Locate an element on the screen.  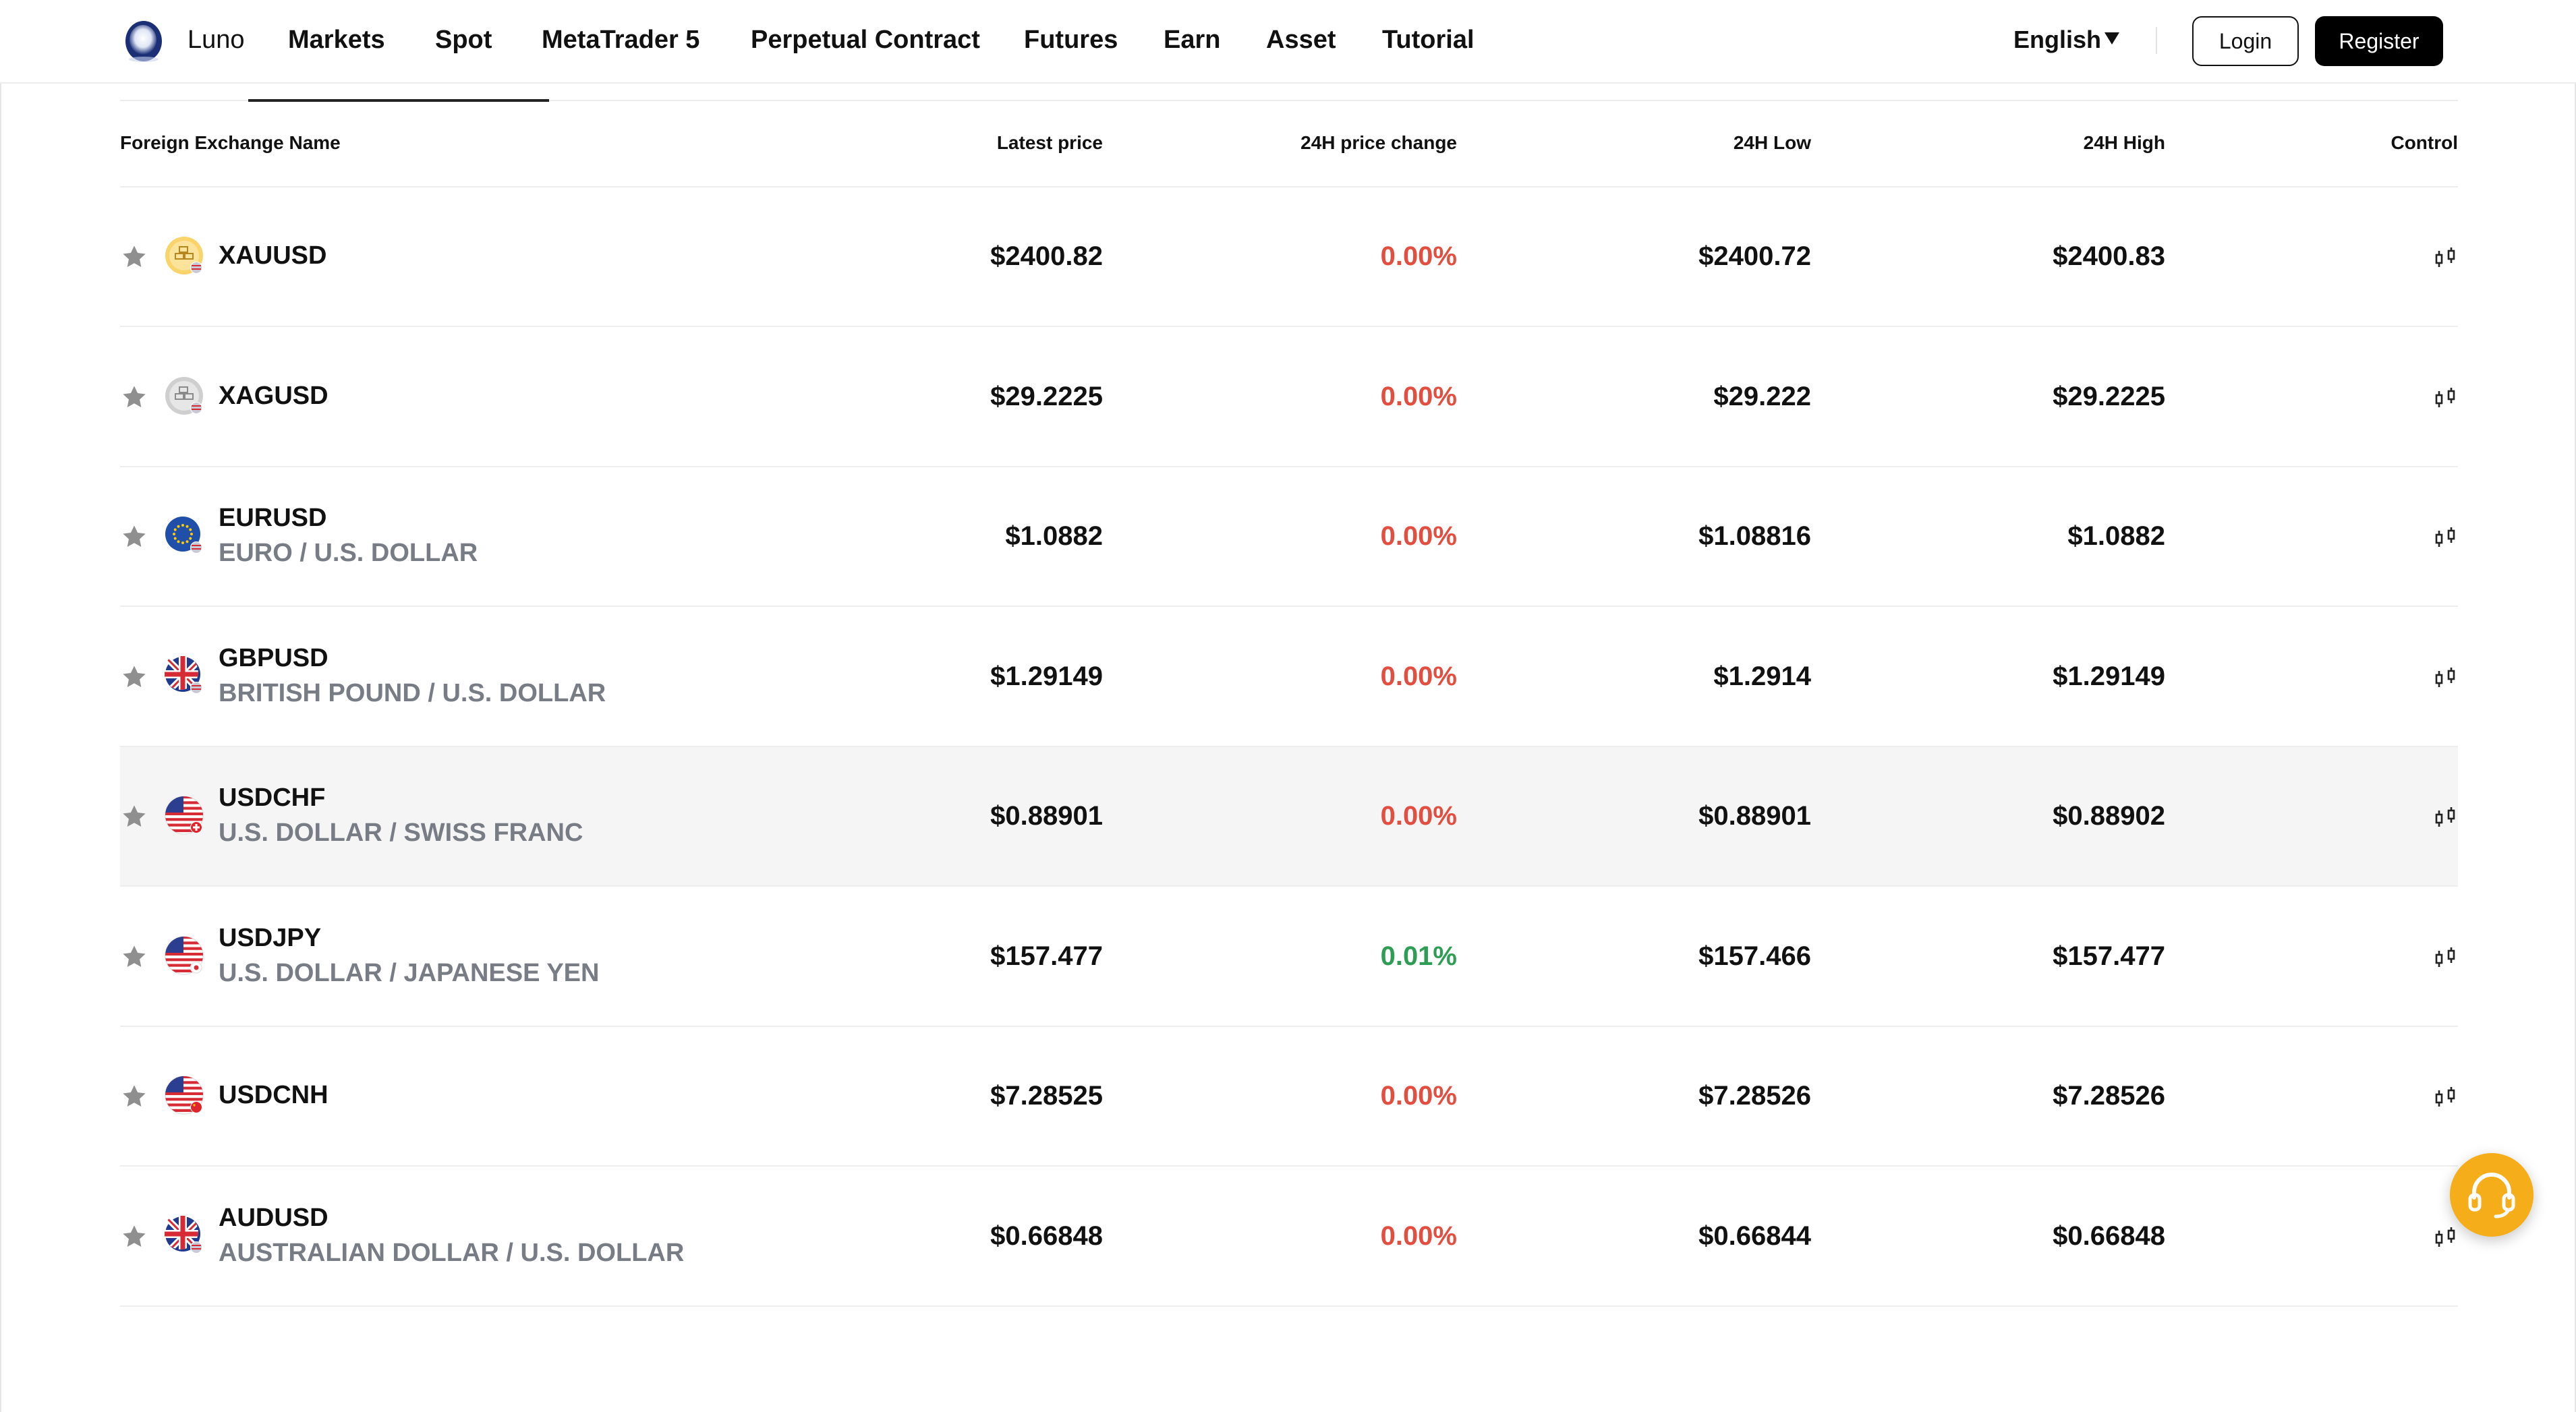
high-24h: $0.88902 is located at coordinates (2109, 816).